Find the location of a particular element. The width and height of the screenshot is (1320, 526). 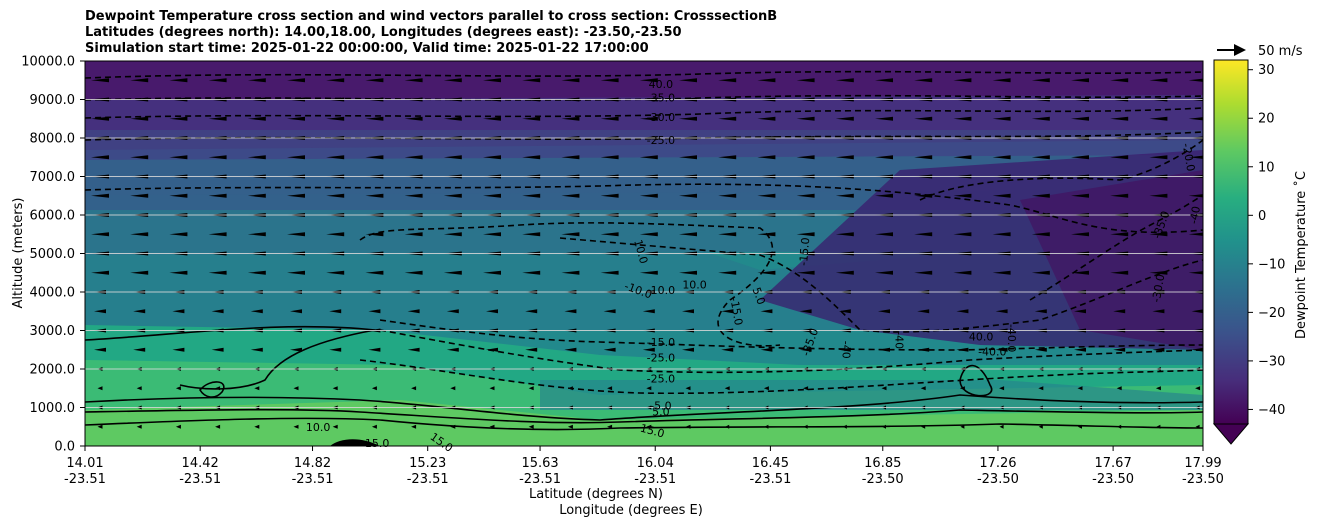

contour-label: -20.0 is located at coordinates (1189, 157).